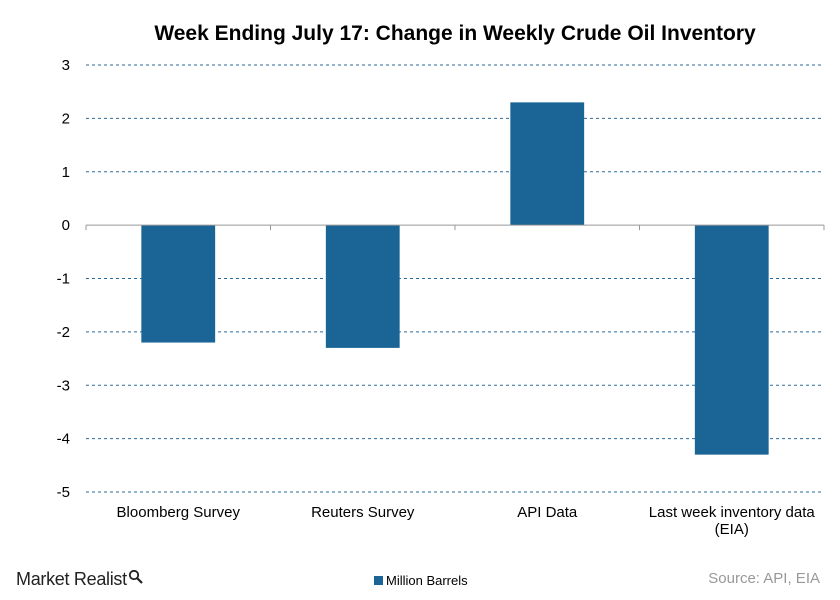 This screenshot has height=600, width=840. What do you see at coordinates (66, 118) in the screenshot?
I see `y-tick-label: 2` at bounding box center [66, 118].